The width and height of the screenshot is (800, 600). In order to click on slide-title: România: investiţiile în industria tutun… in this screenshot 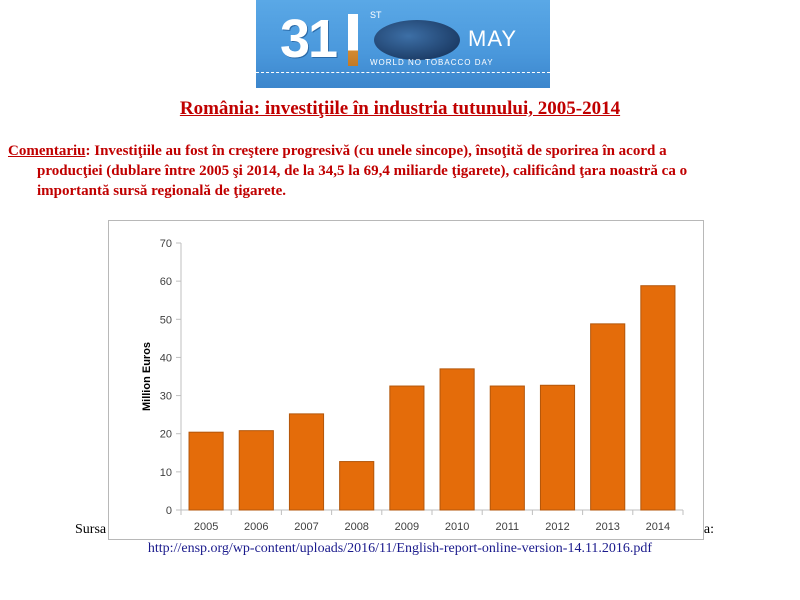, I will do `click(400, 108)`.